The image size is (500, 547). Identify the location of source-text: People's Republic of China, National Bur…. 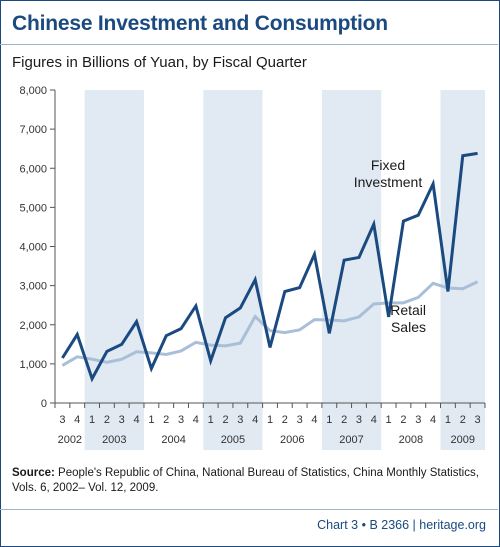
(245, 480).